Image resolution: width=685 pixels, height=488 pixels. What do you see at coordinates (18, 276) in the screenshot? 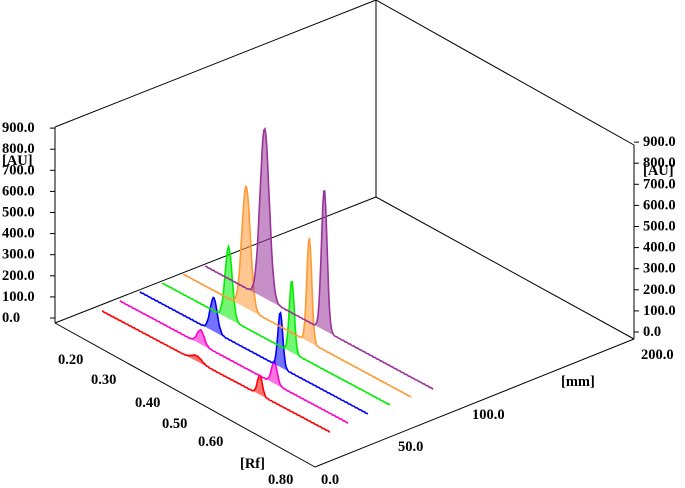
I see `z-tick-label-left: 200.0` at bounding box center [18, 276].